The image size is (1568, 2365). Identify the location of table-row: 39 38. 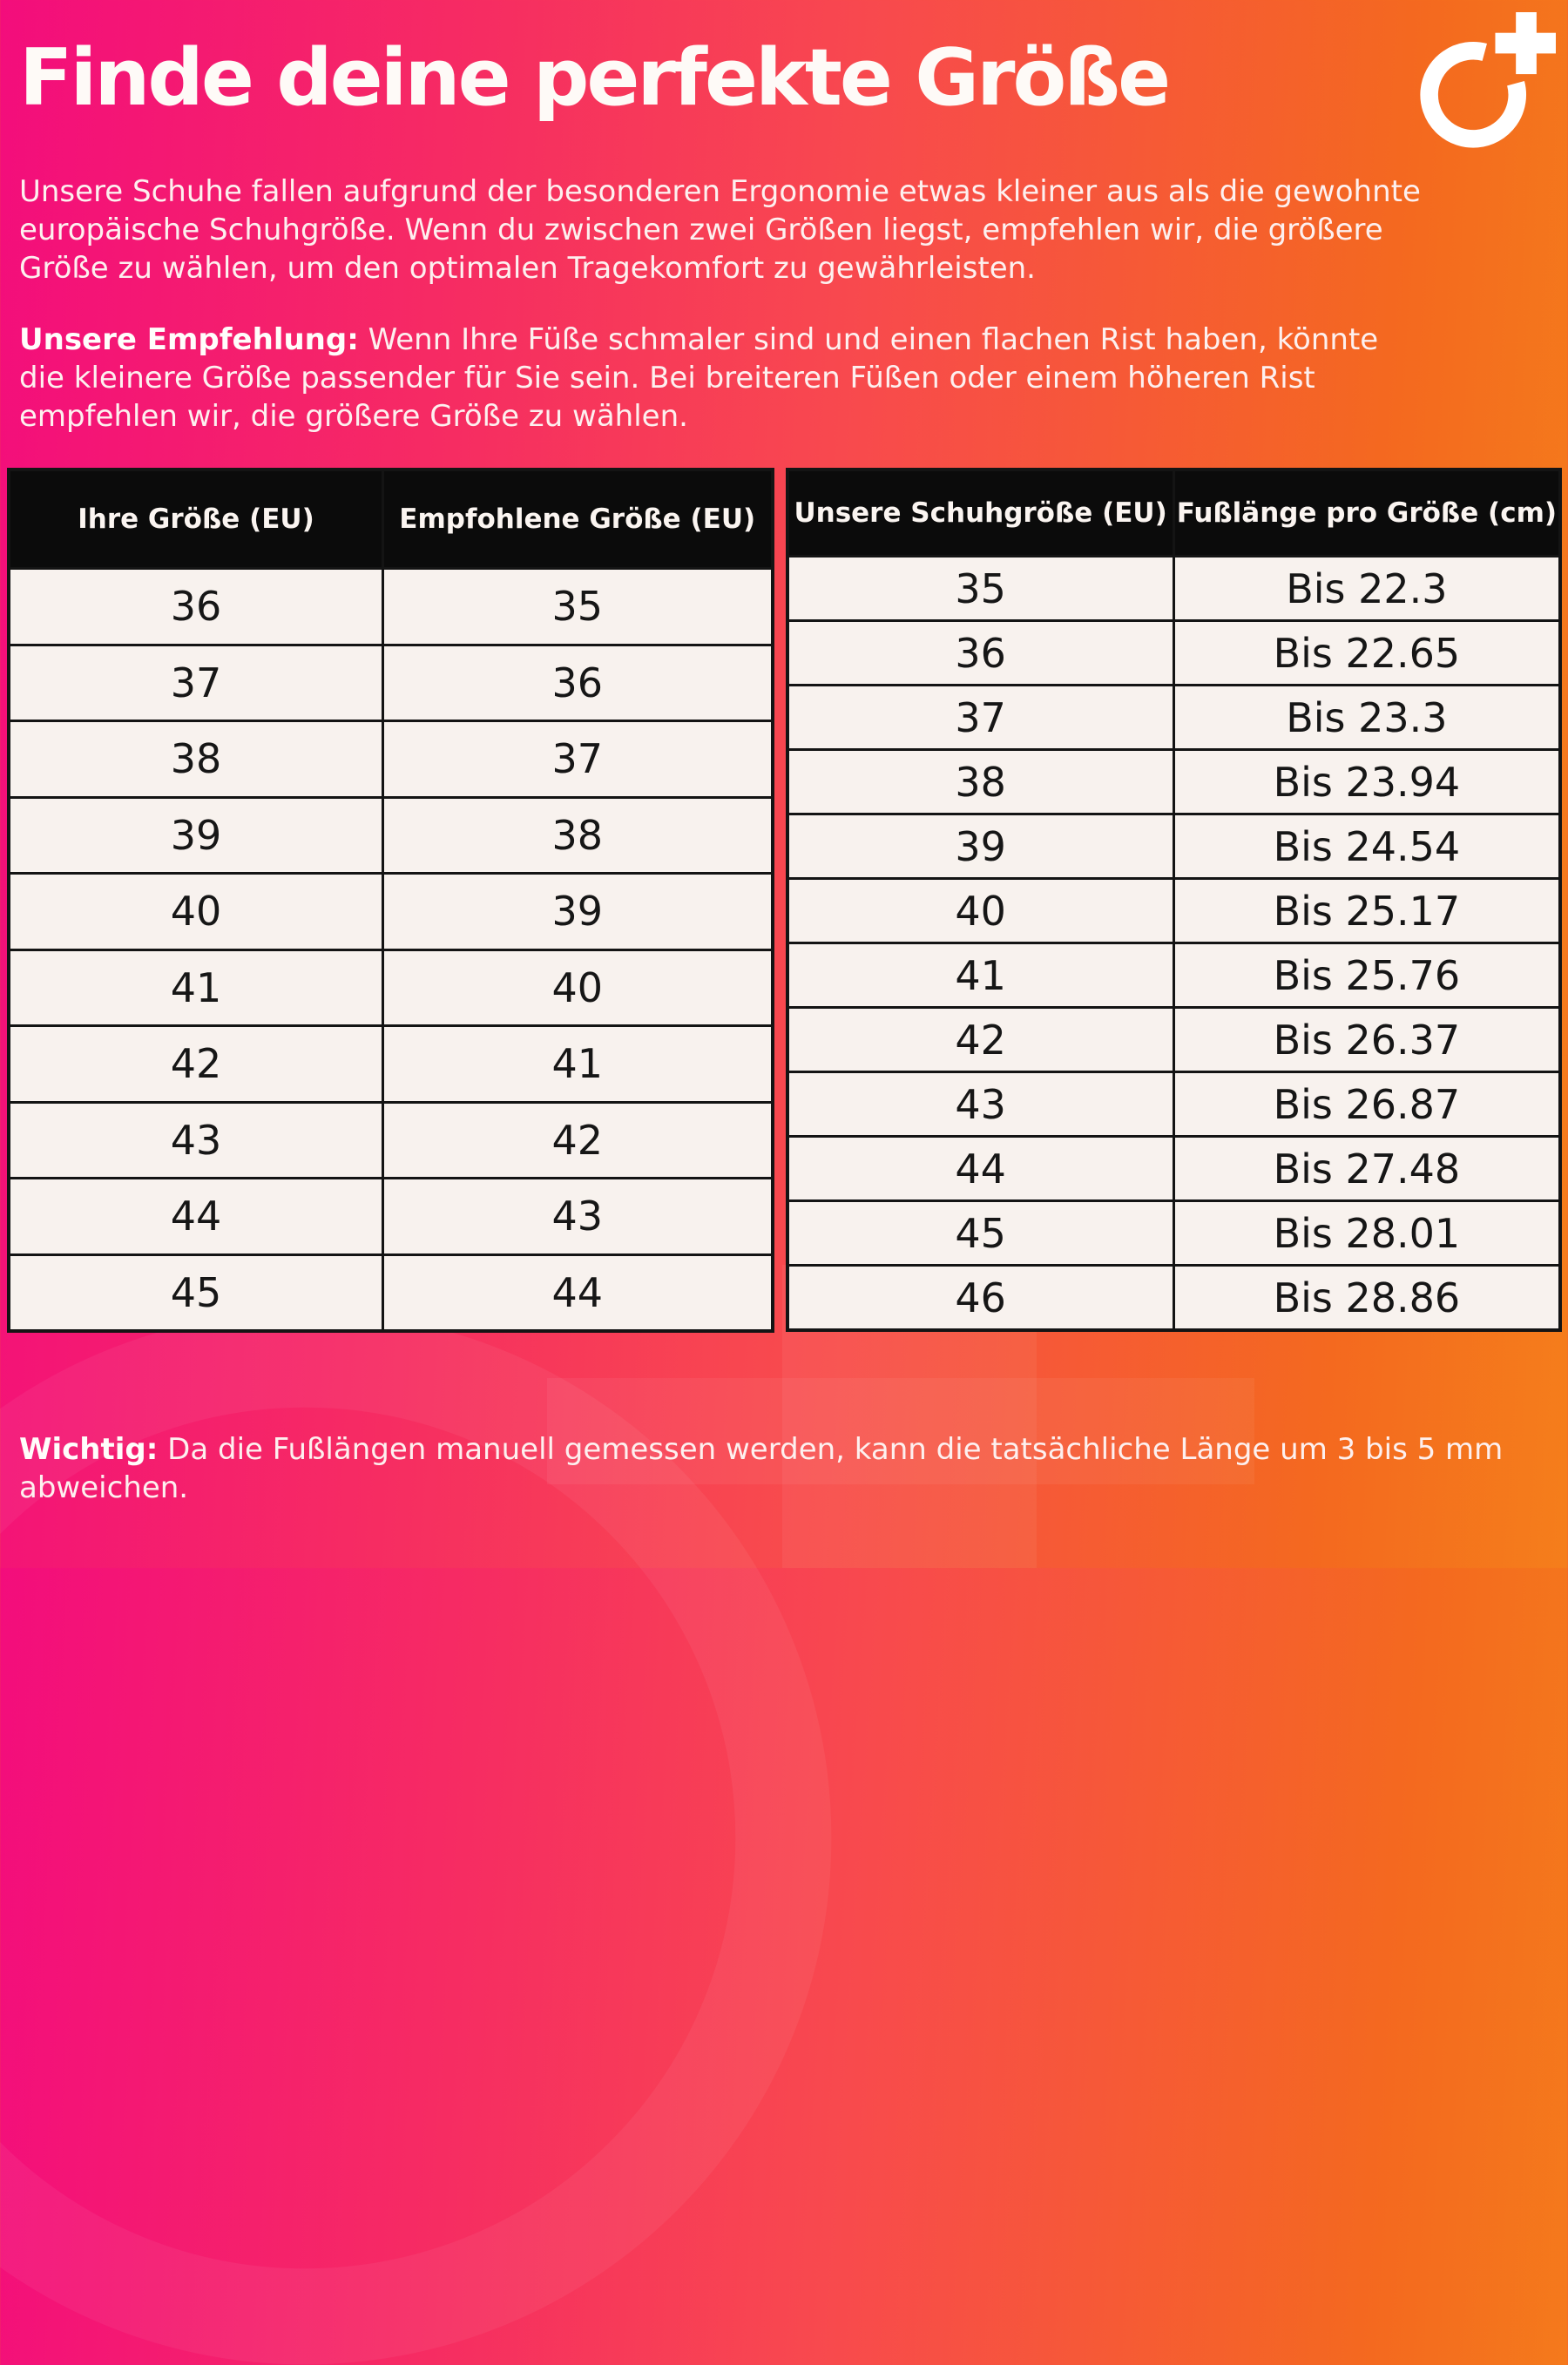
(390, 835).